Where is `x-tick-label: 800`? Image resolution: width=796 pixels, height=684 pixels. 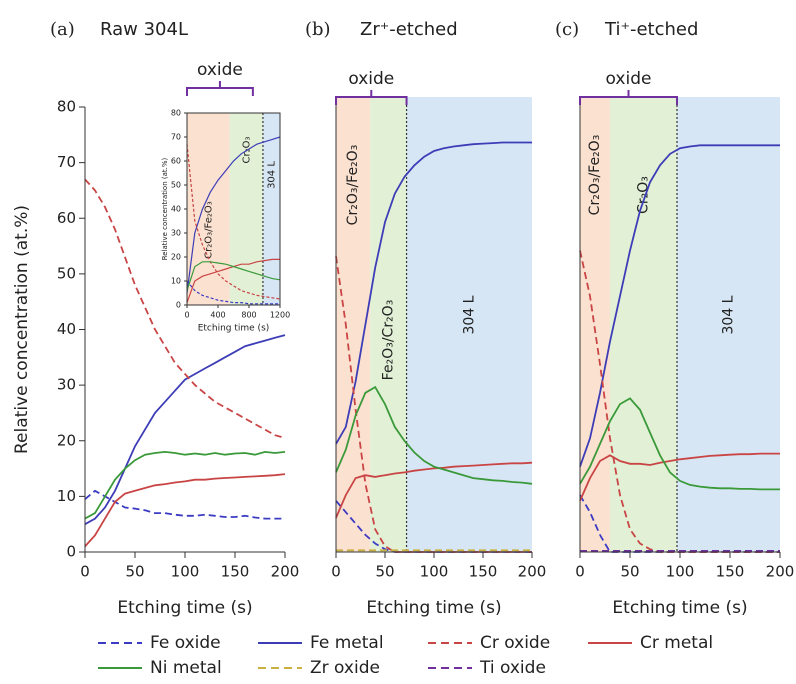 x-tick-label: 800 is located at coordinates (248, 315).